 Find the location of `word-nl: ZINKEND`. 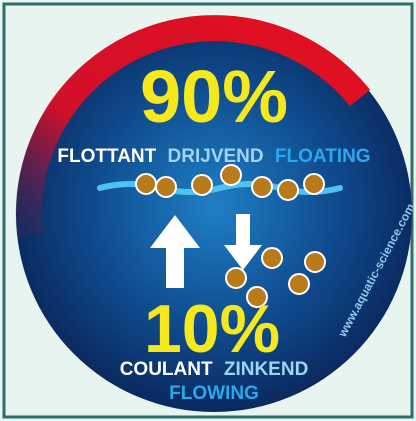

word-nl: ZINKEND is located at coordinates (266, 369).